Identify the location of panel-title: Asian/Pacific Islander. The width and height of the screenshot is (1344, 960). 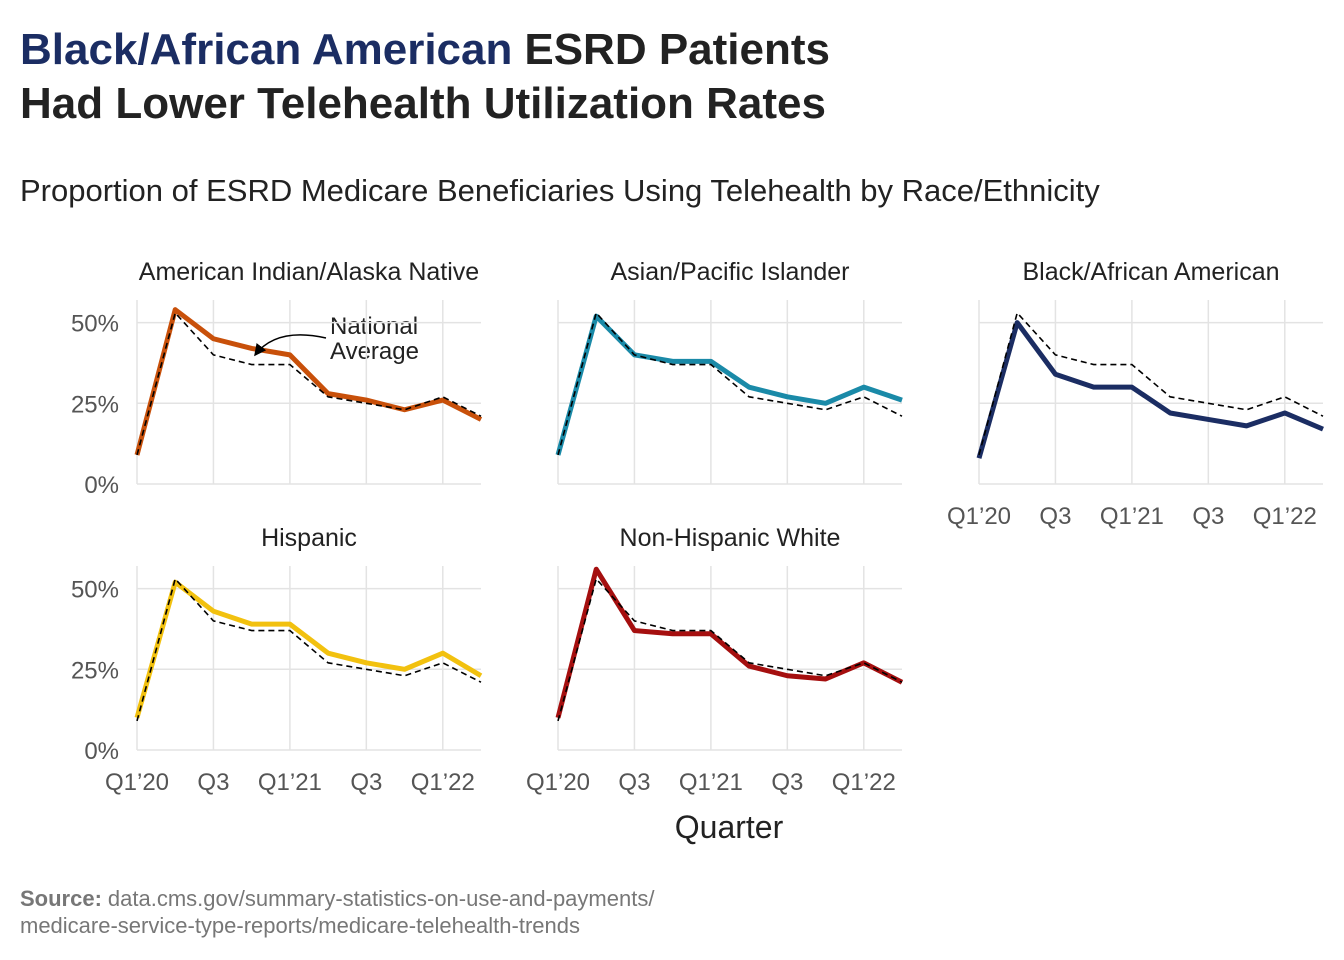
(729, 272).